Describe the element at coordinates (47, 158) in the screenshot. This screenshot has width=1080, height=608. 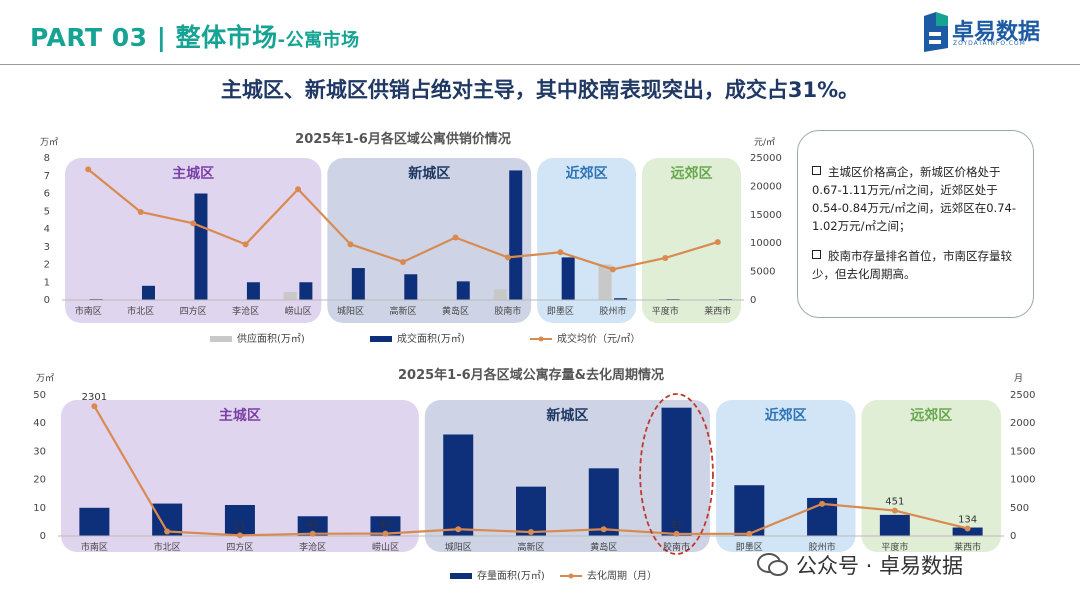
I see `left-tick-label: 8` at that location.